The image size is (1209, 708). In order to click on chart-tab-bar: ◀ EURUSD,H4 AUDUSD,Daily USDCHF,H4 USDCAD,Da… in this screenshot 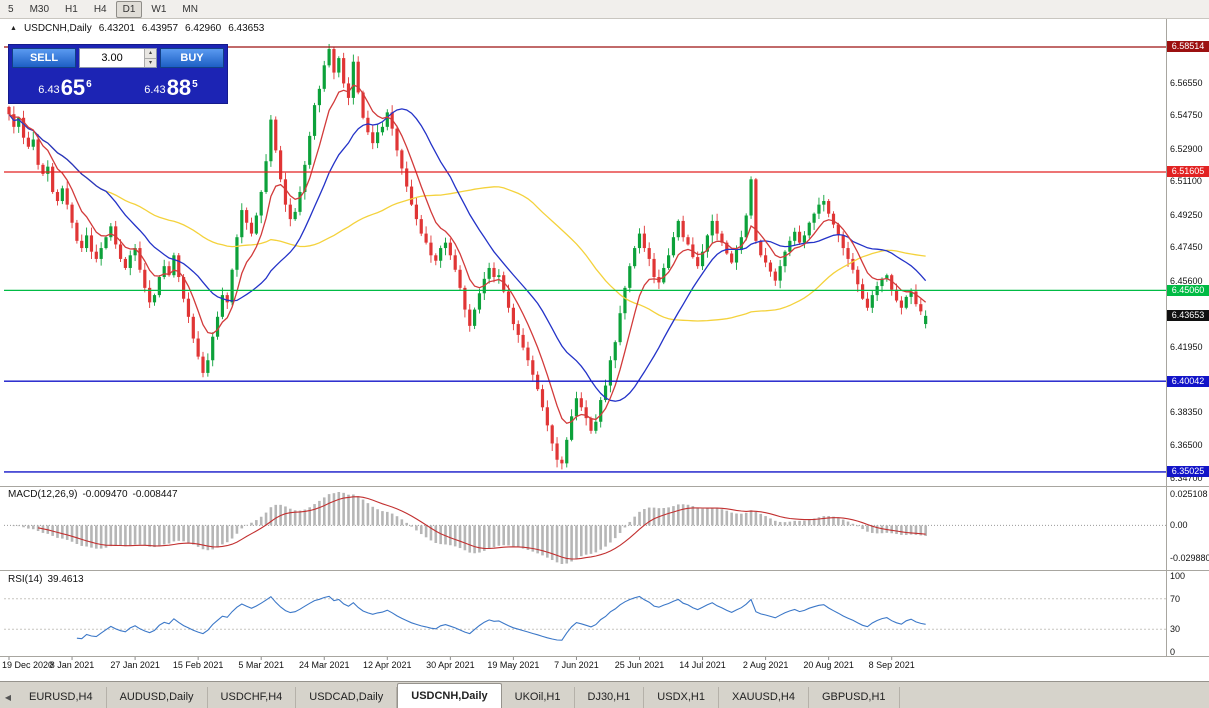, I will do `click(604, 694)`.